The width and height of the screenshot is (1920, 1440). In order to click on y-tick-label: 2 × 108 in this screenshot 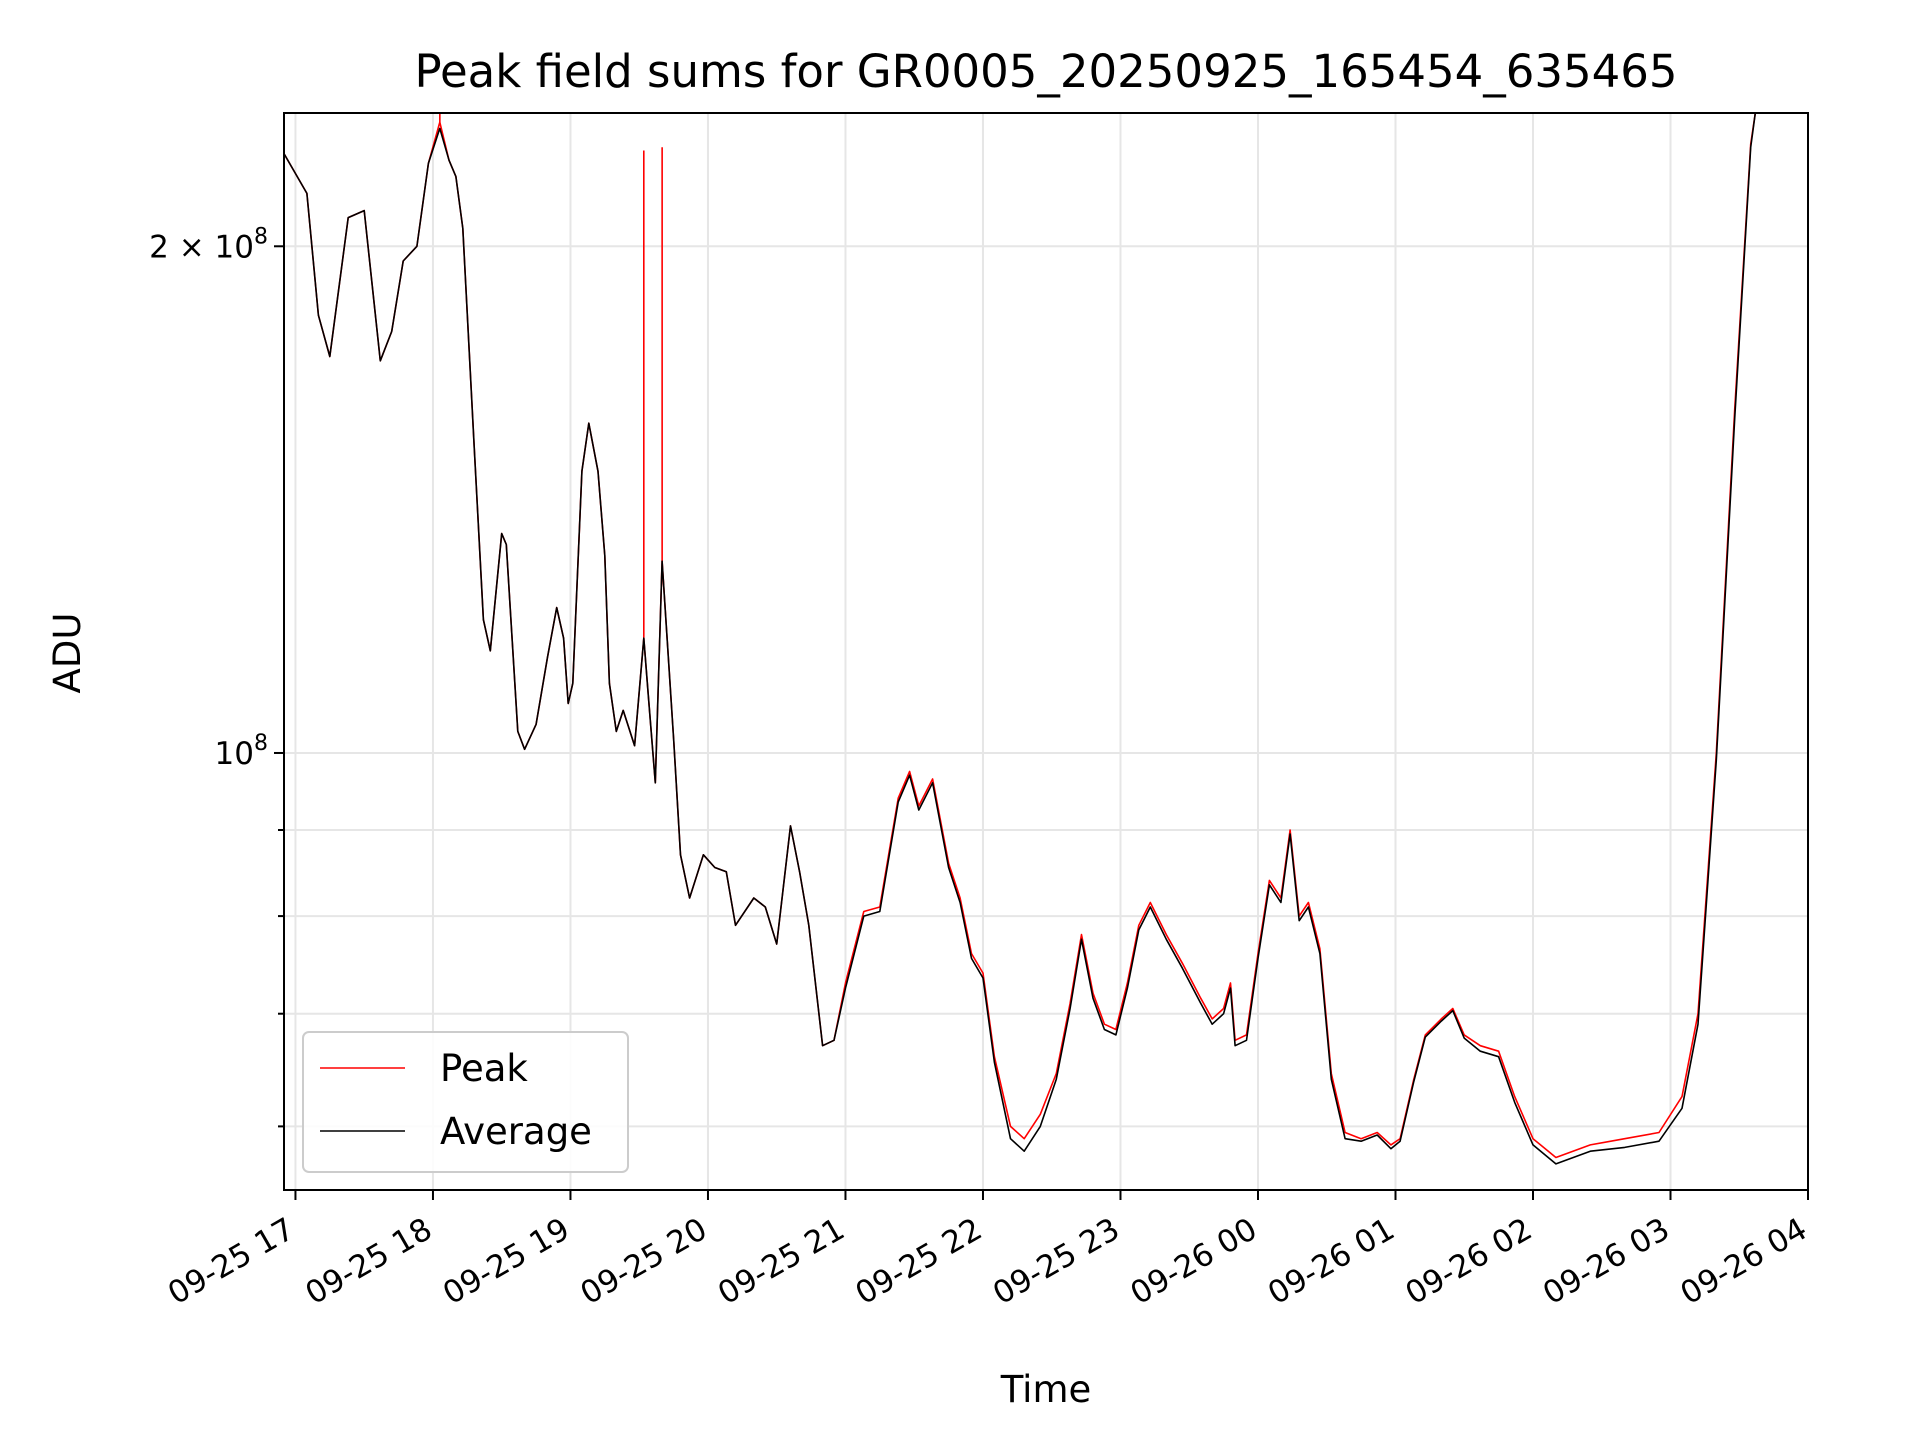, I will do `click(208, 244)`.